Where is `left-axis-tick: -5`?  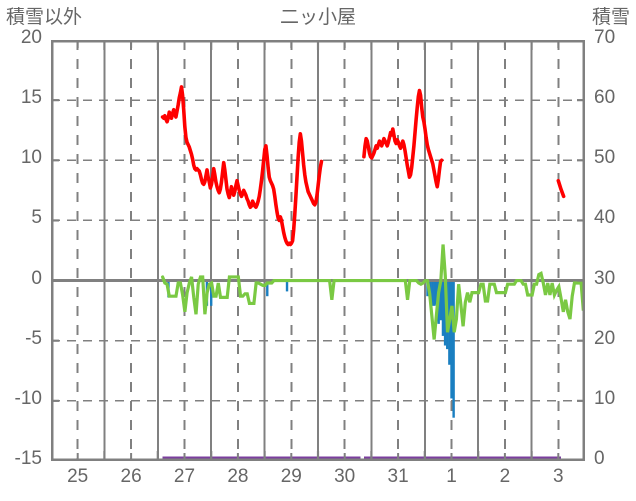
left-axis-tick: -5 is located at coordinates (33, 338).